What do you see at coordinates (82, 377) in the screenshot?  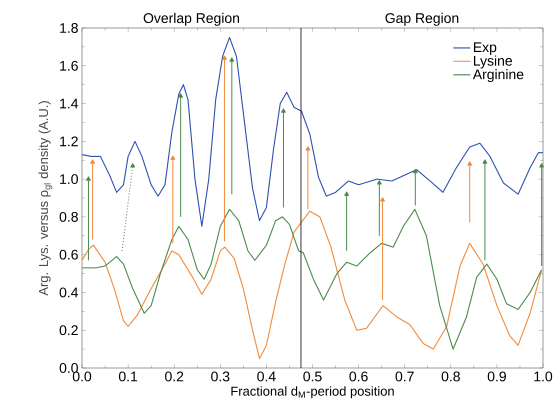 I see `x-tick-label: 0.0` at bounding box center [82, 377].